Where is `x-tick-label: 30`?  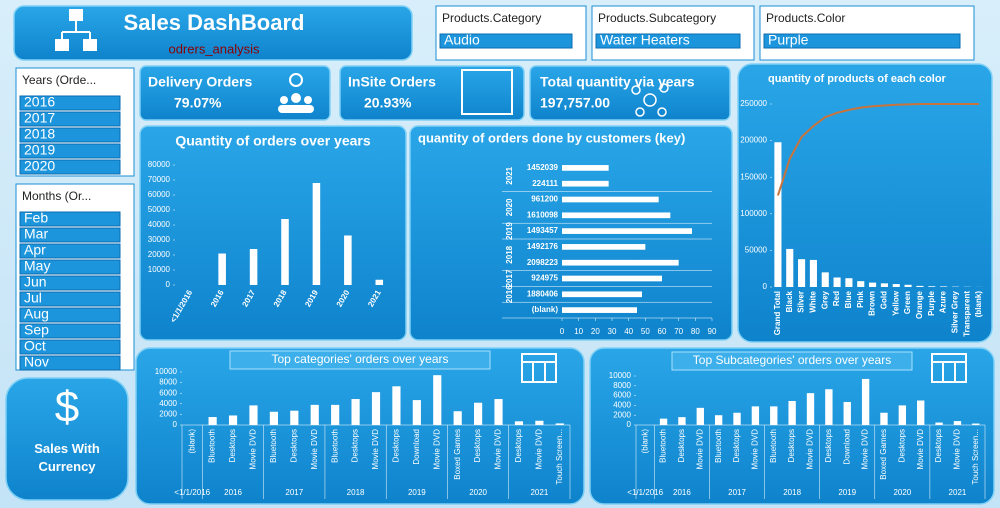 x-tick-label: 30 is located at coordinates (612, 331).